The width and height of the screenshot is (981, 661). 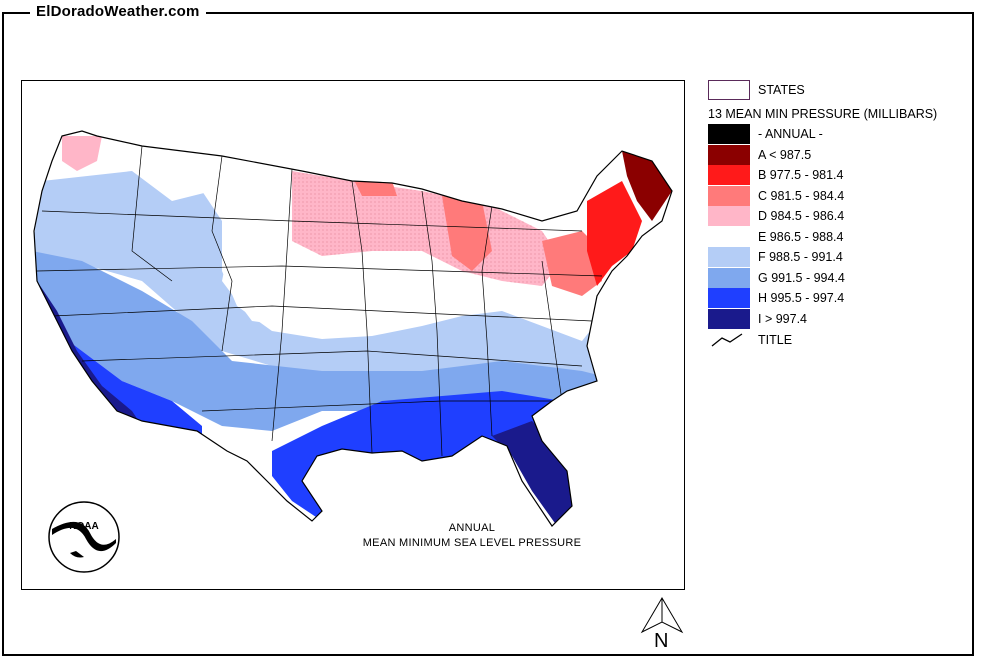 I want to click on legend-class-label: G 991.5 - 994.4, so click(x=801, y=277).